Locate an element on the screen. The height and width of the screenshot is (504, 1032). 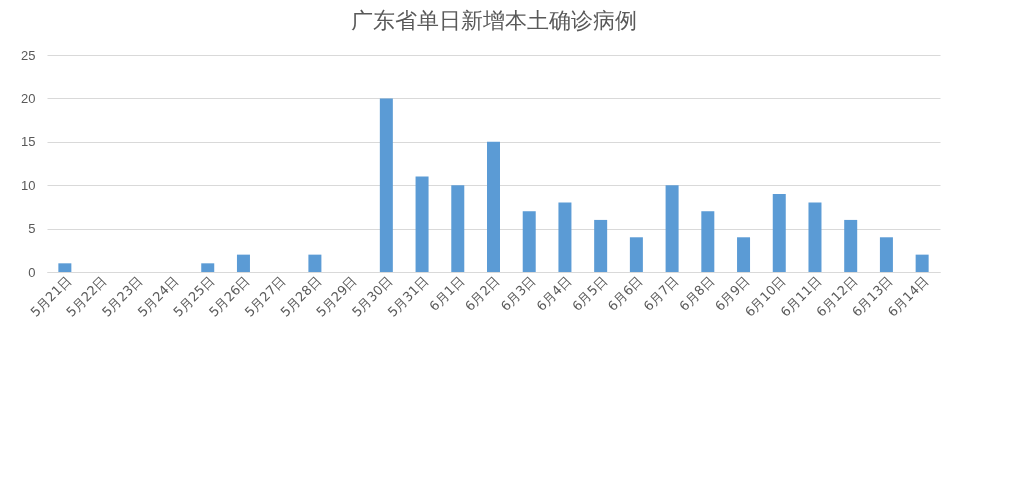
y-tick-label: 0 is located at coordinates (32, 272).